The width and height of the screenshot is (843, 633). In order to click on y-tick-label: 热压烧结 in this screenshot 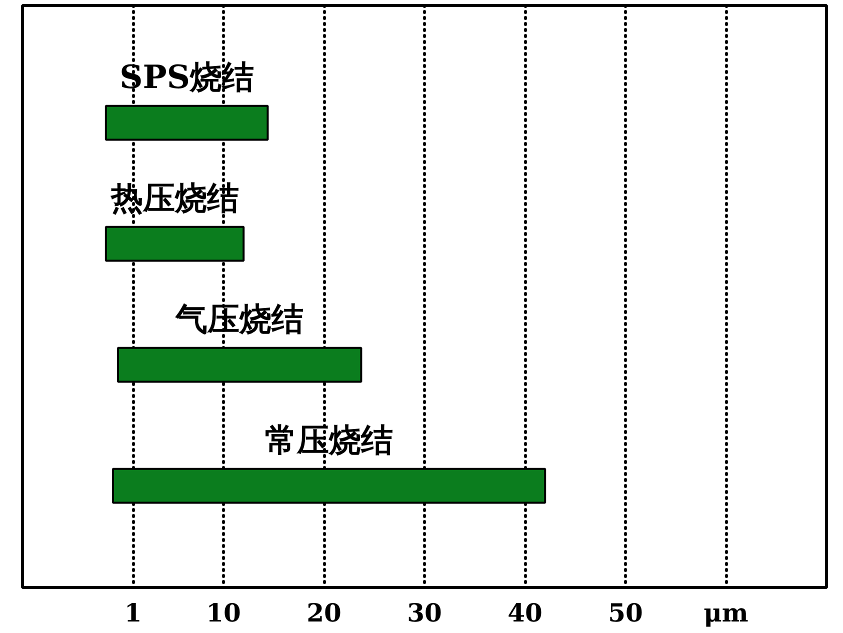, I will do `click(174, 197)`.